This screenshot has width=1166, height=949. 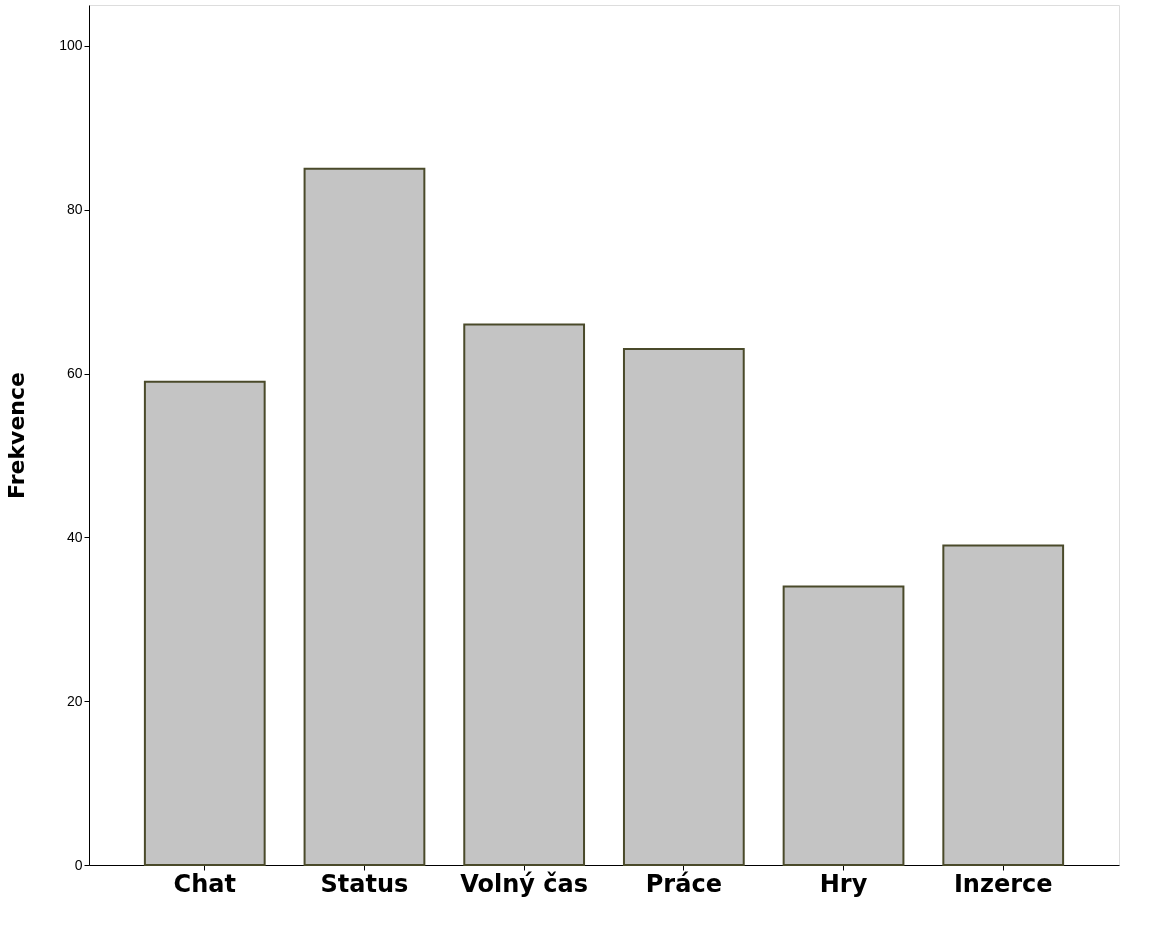 I want to click on y-tick-label: 40, so click(x=74, y=536).